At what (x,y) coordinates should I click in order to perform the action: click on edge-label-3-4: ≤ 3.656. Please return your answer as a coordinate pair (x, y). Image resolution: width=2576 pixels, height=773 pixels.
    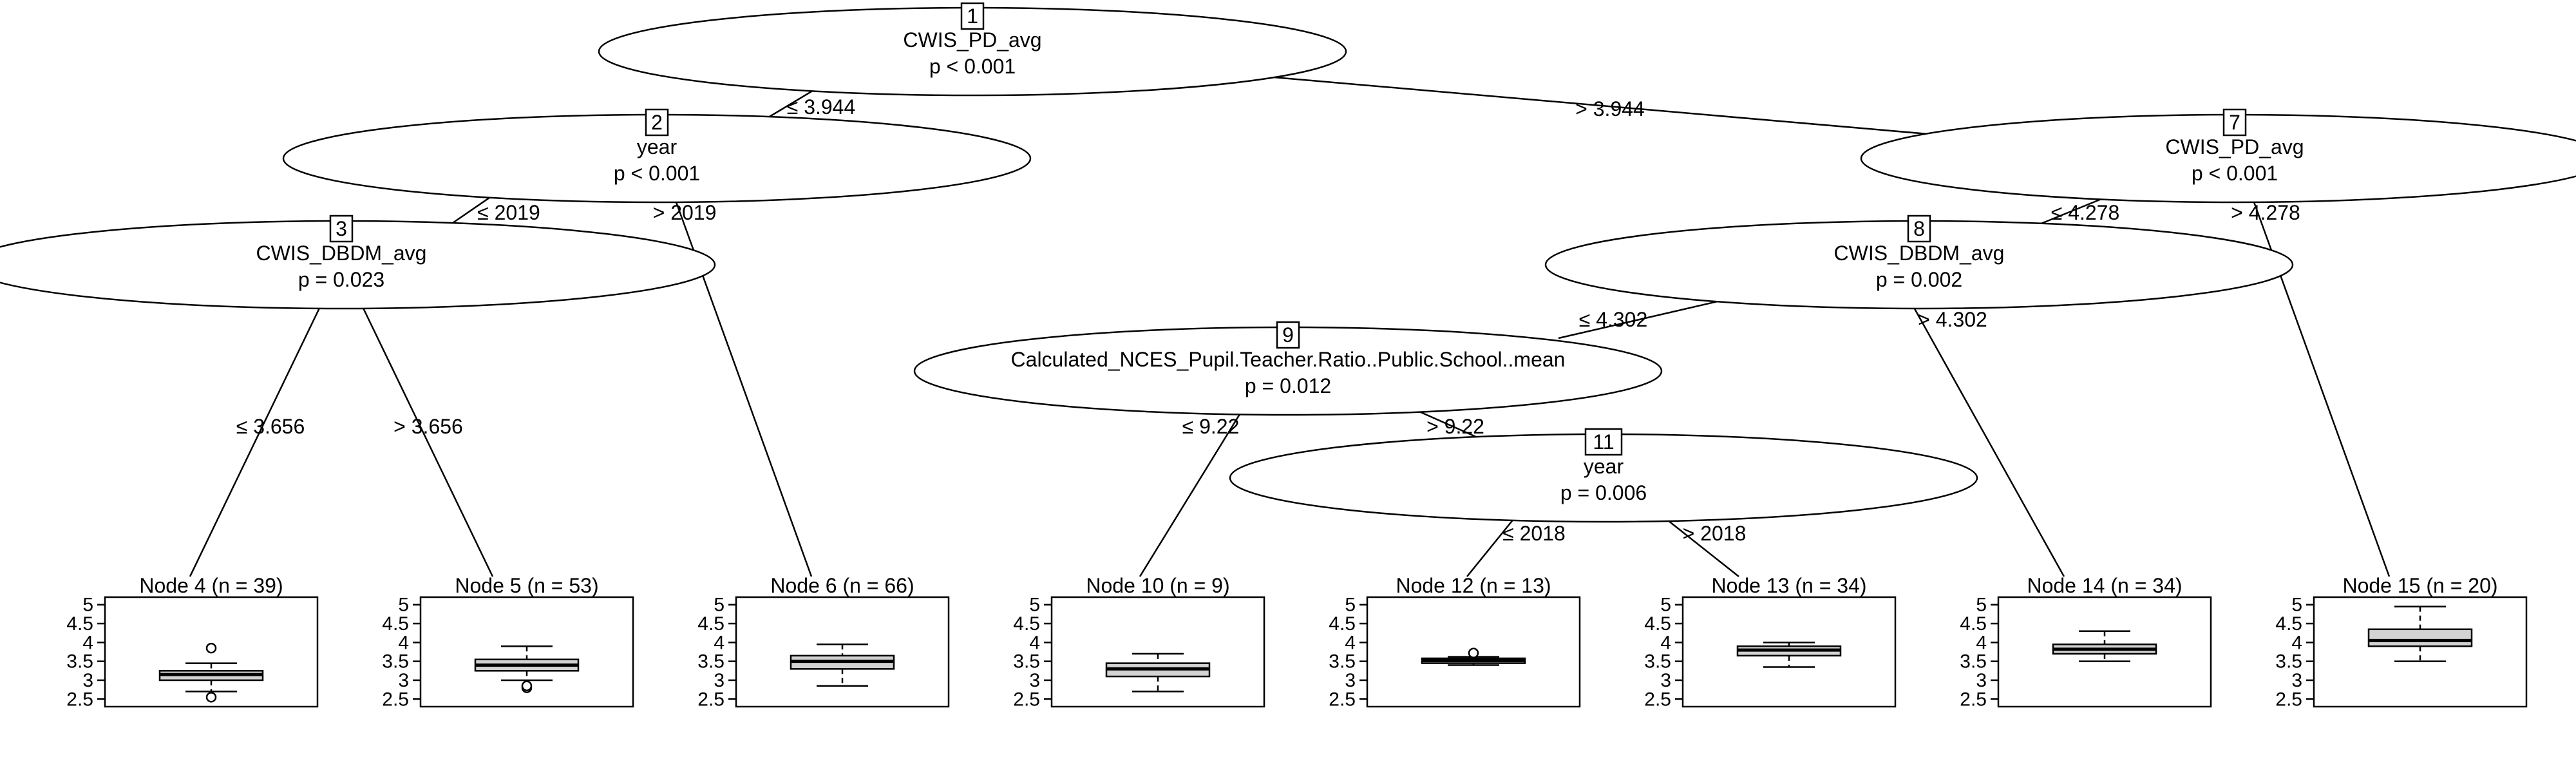
    Looking at the image, I should click on (270, 426).